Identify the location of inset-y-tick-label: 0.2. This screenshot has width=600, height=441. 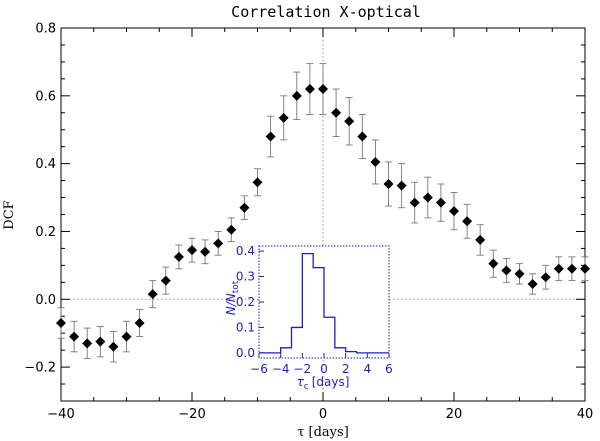
(245, 302).